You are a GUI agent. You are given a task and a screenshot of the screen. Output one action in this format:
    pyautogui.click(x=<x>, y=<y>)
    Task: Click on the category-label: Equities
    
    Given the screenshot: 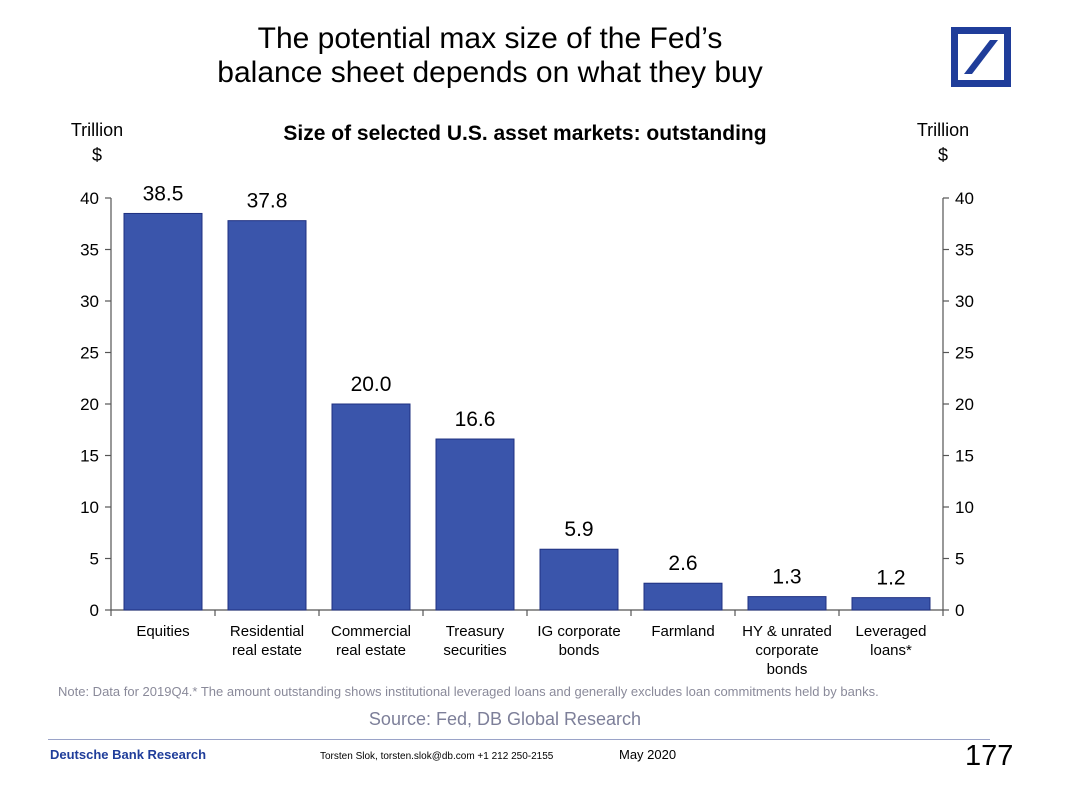 What is the action you would take?
    pyautogui.click(x=162, y=631)
    